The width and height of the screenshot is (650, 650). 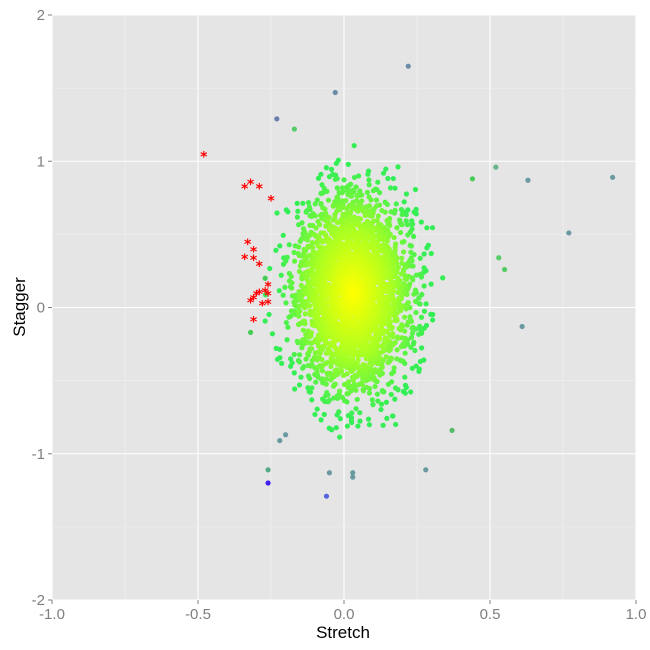 What do you see at coordinates (344, 614) in the screenshot?
I see `x-tick-label: 0.0` at bounding box center [344, 614].